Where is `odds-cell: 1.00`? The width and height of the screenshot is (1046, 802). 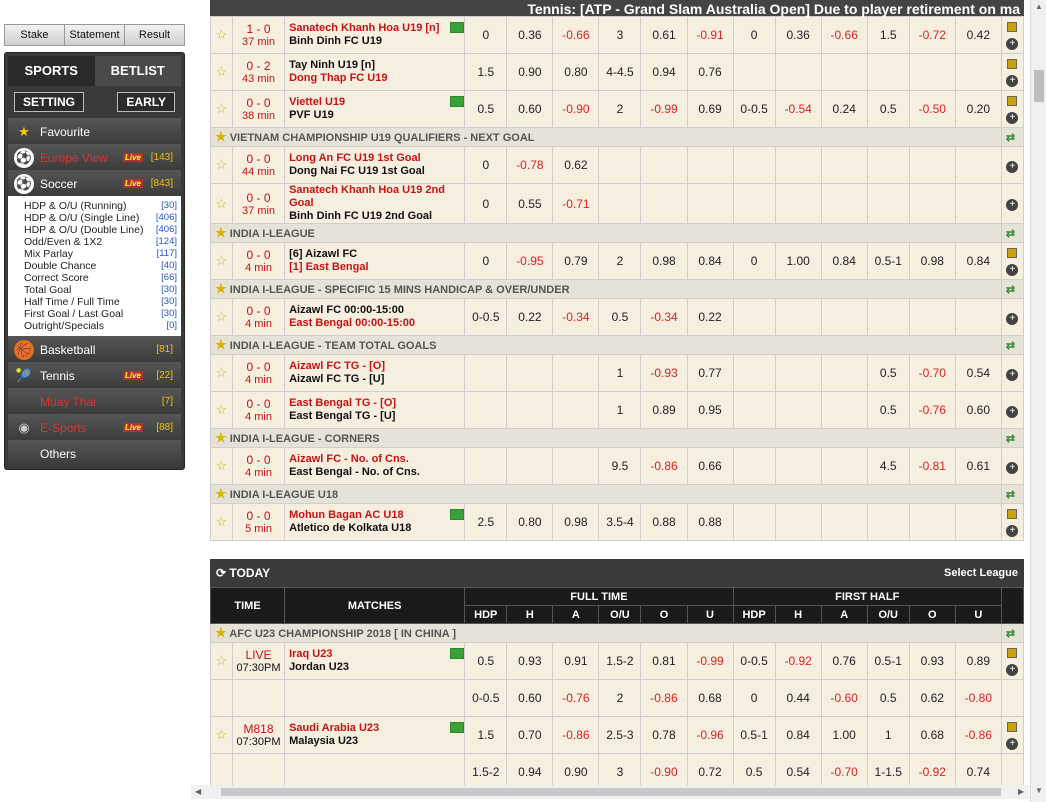 odds-cell: 1.00 is located at coordinates (798, 261).